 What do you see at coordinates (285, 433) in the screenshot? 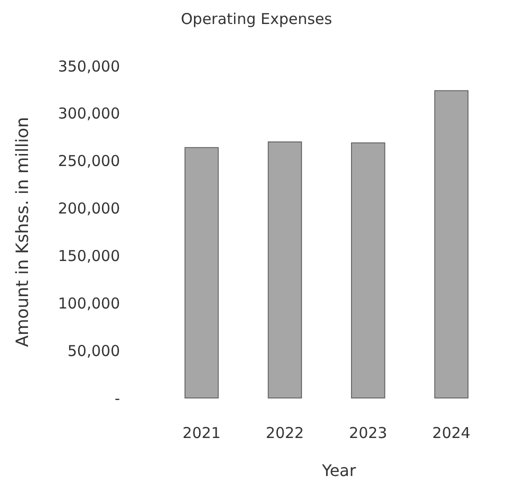
I see `x-tick-label: 2022` at bounding box center [285, 433].